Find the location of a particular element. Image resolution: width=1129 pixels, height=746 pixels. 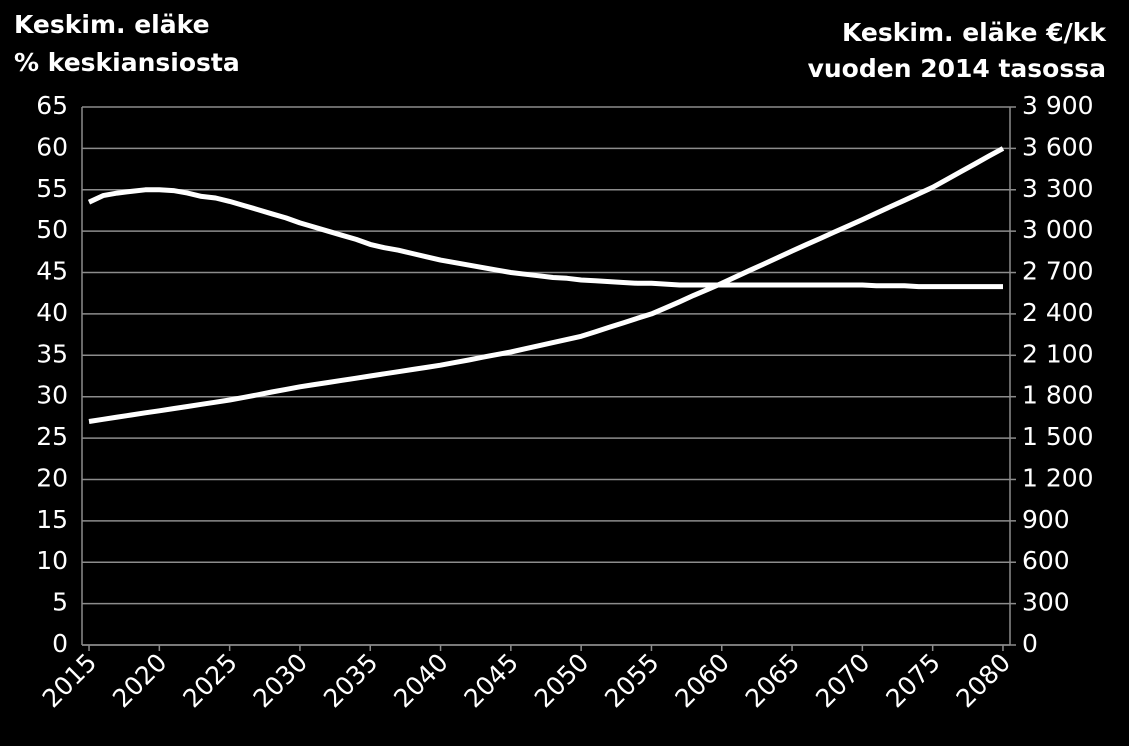

y2-axis-title: Keskim. eläke €/kk is located at coordinates (974, 32).